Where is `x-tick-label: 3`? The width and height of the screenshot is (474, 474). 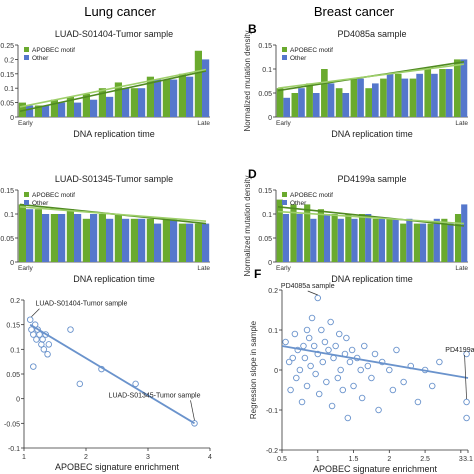 x-tick-label: 3 is located at coordinates (148, 457).